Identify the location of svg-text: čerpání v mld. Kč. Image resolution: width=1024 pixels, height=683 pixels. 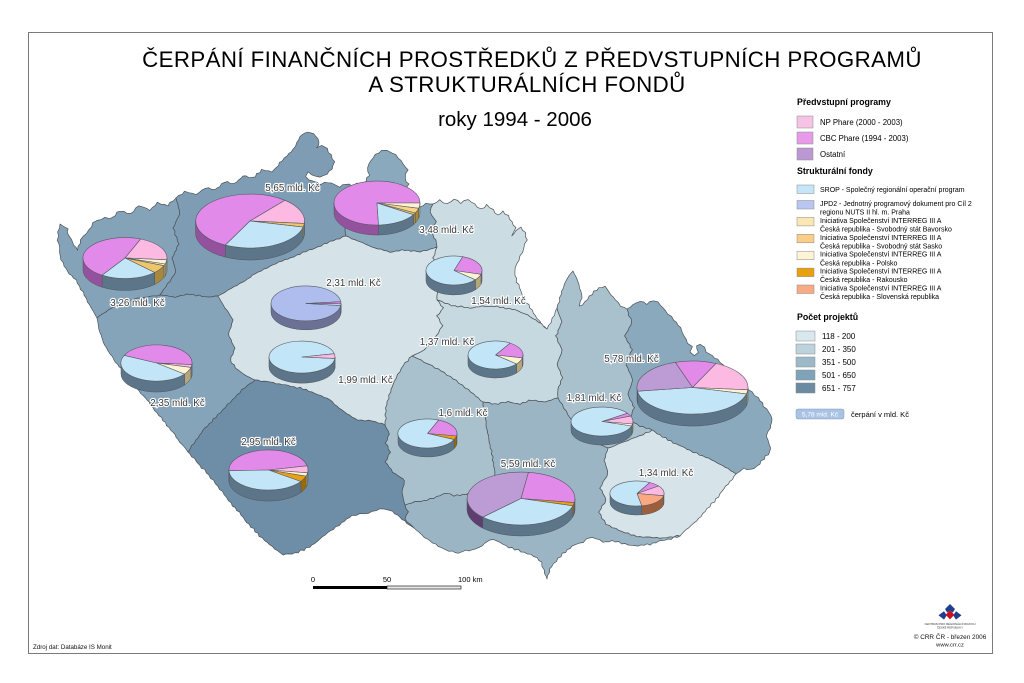
(880, 414).